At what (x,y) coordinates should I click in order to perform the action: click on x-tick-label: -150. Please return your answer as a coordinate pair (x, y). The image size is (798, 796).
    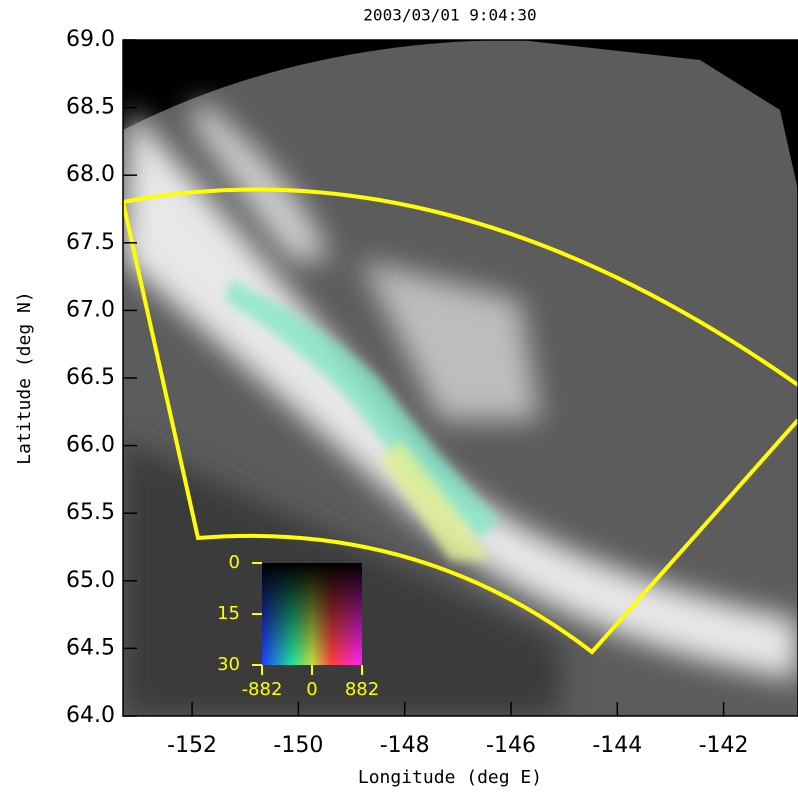
    Looking at the image, I should click on (298, 745).